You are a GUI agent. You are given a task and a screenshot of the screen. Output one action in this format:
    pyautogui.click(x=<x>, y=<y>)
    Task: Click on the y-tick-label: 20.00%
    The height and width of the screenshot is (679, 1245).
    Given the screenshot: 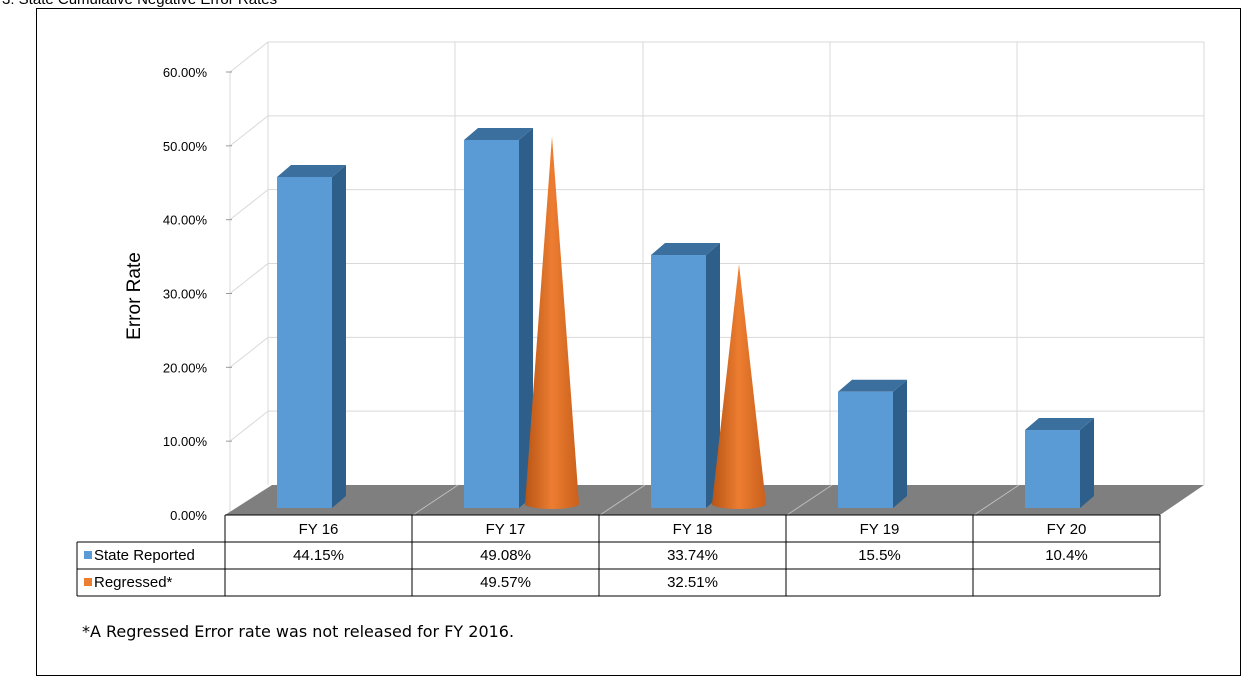 What is the action you would take?
    pyautogui.click(x=185, y=367)
    